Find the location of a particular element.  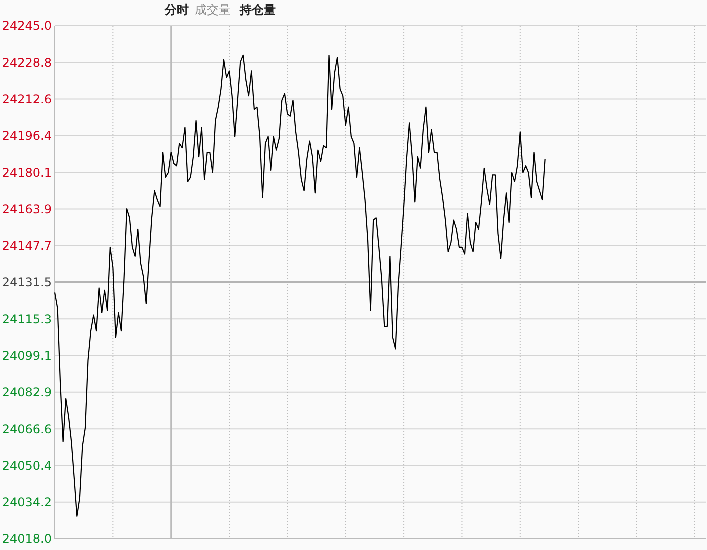

y-tick-label: 24245.0 is located at coordinates (27, 26).